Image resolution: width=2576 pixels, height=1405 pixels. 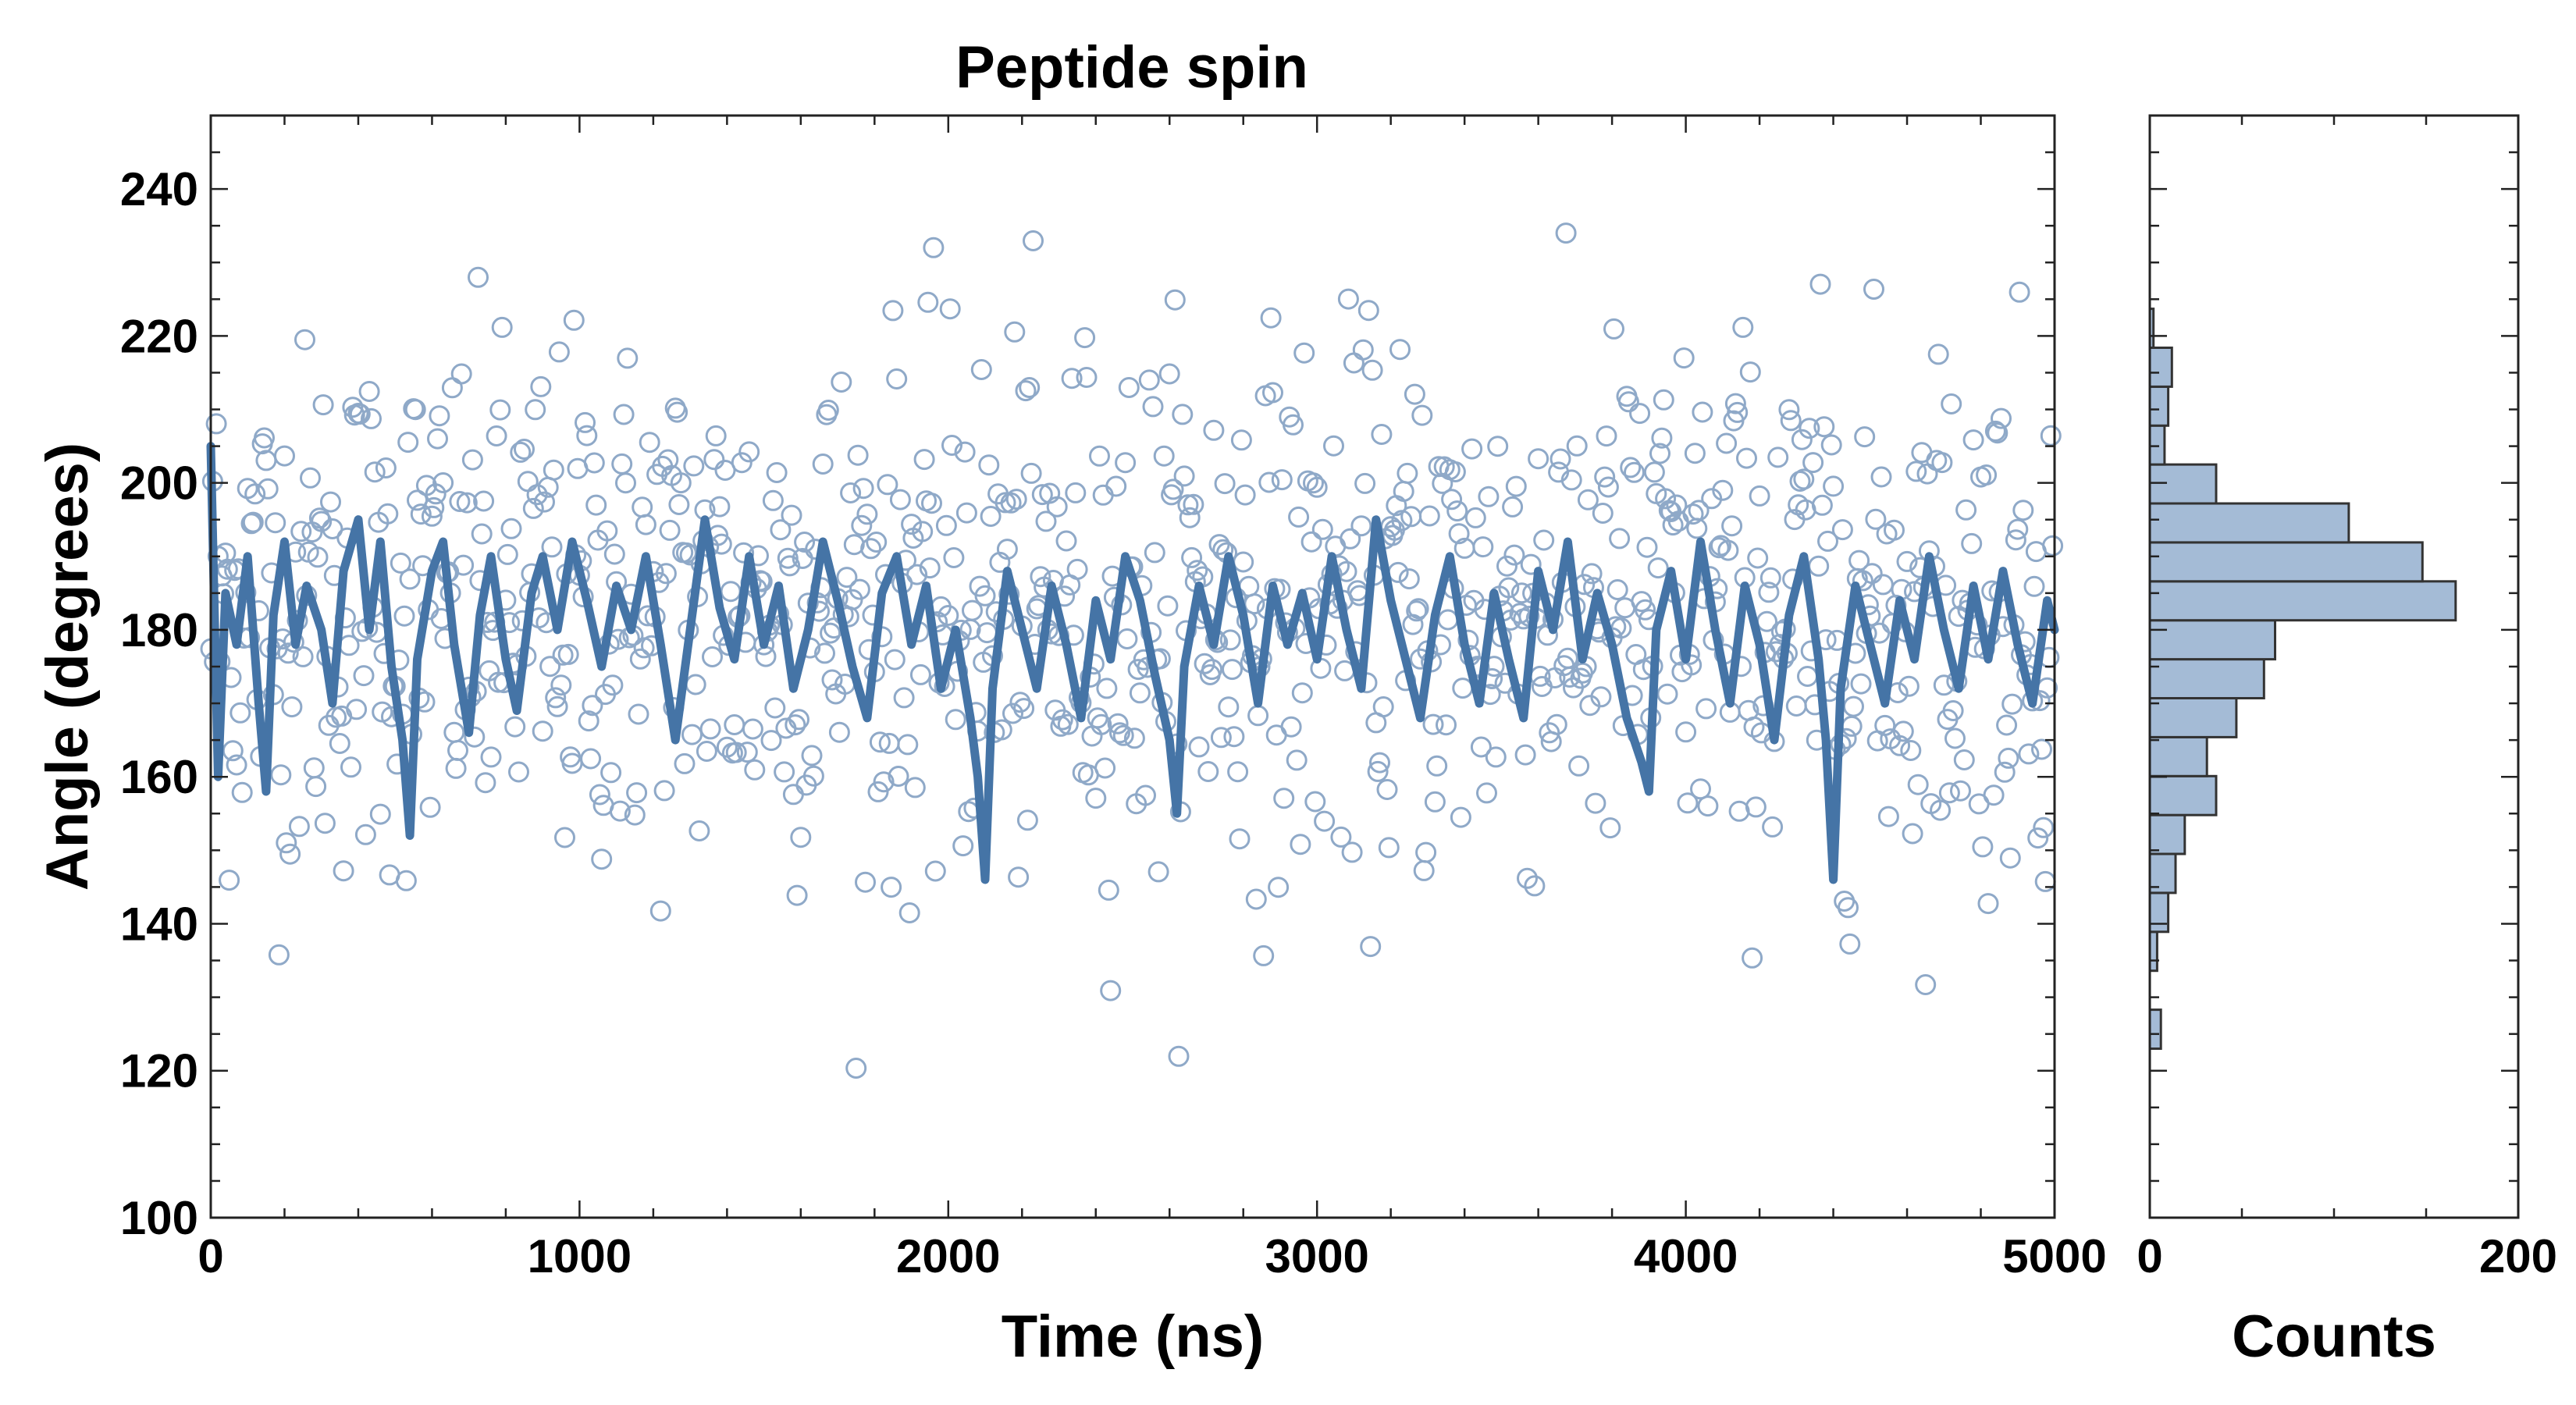 What do you see at coordinates (2302, 679) in the screenshot?
I see `histogram-bars-layer` at bounding box center [2302, 679].